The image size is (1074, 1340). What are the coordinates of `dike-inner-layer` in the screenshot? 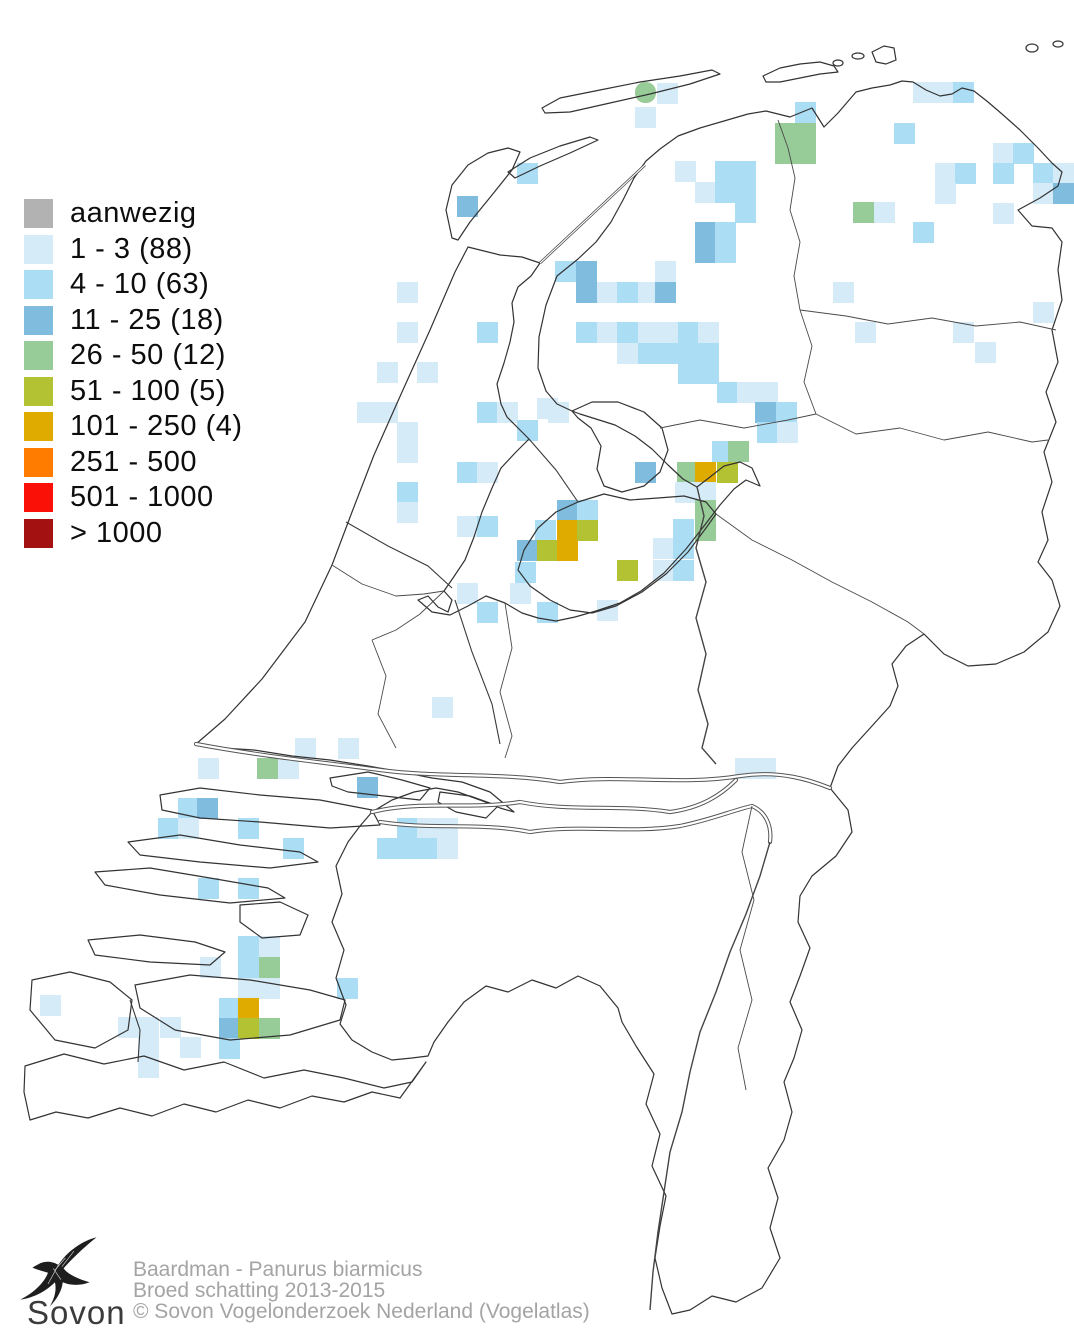 It's located at (592, 214).